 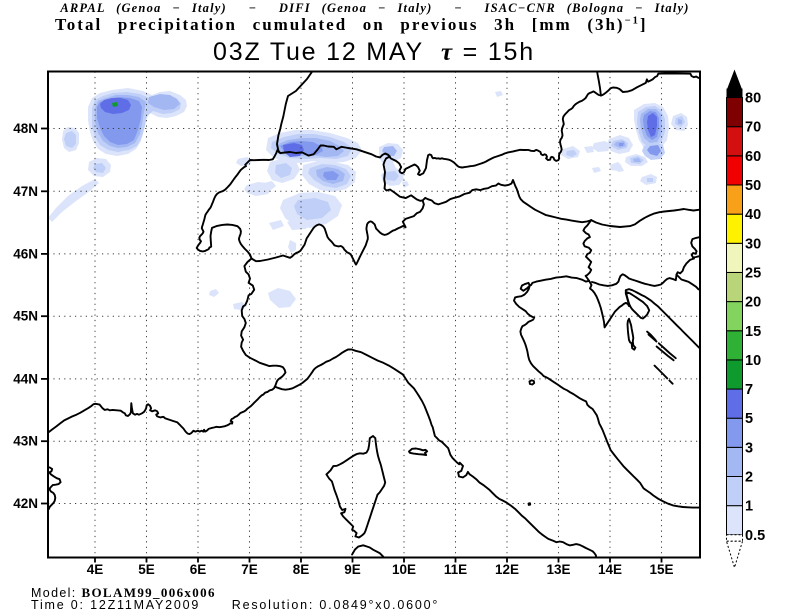 I want to click on svg-text: 44N, so click(x=25, y=378).